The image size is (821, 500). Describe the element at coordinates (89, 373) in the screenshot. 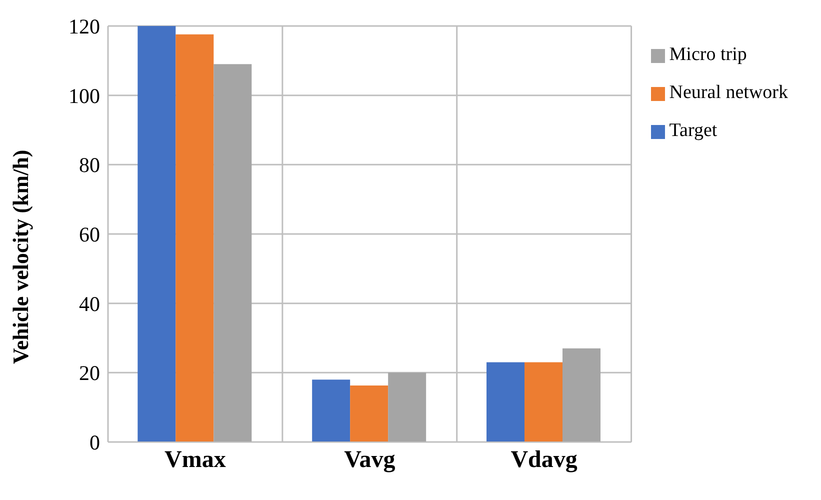

I see `y-tick-label: 20` at that location.